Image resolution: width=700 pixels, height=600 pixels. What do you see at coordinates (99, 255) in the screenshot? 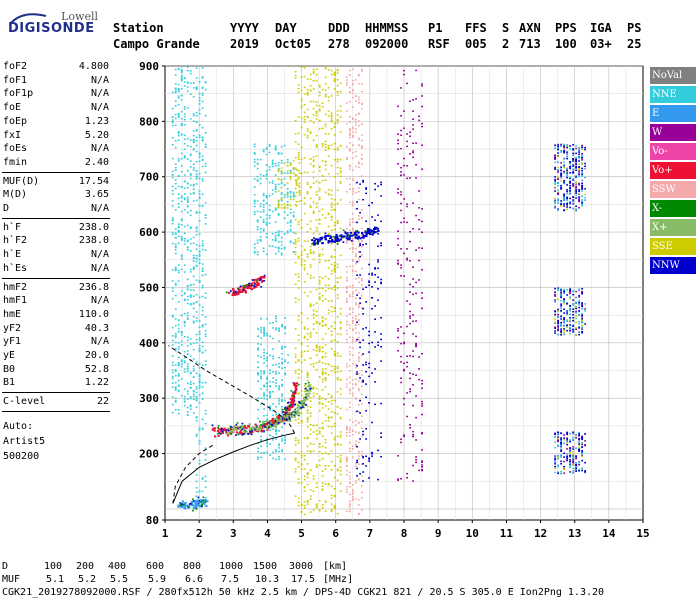
I see `param-value: N/A` at bounding box center [99, 255].